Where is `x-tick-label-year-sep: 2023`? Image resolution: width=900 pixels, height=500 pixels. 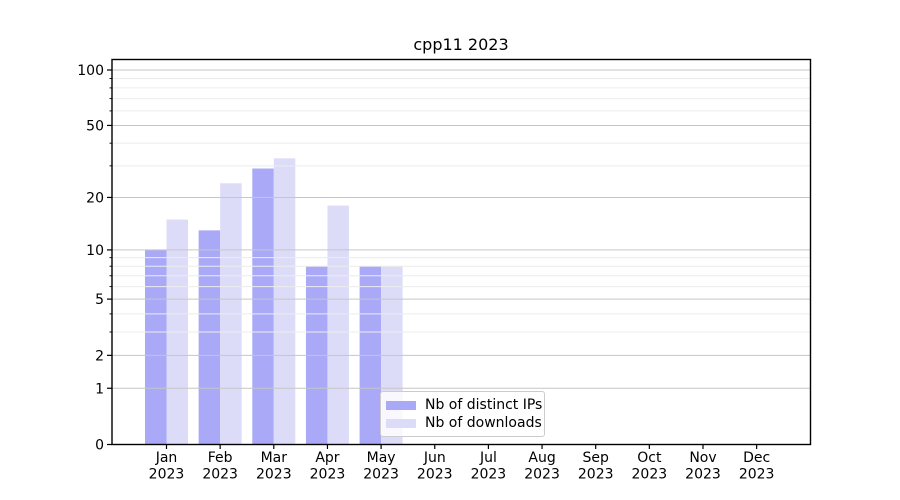 x-tick-label-year-sep: 2023 is located at coordinates (596, 475).